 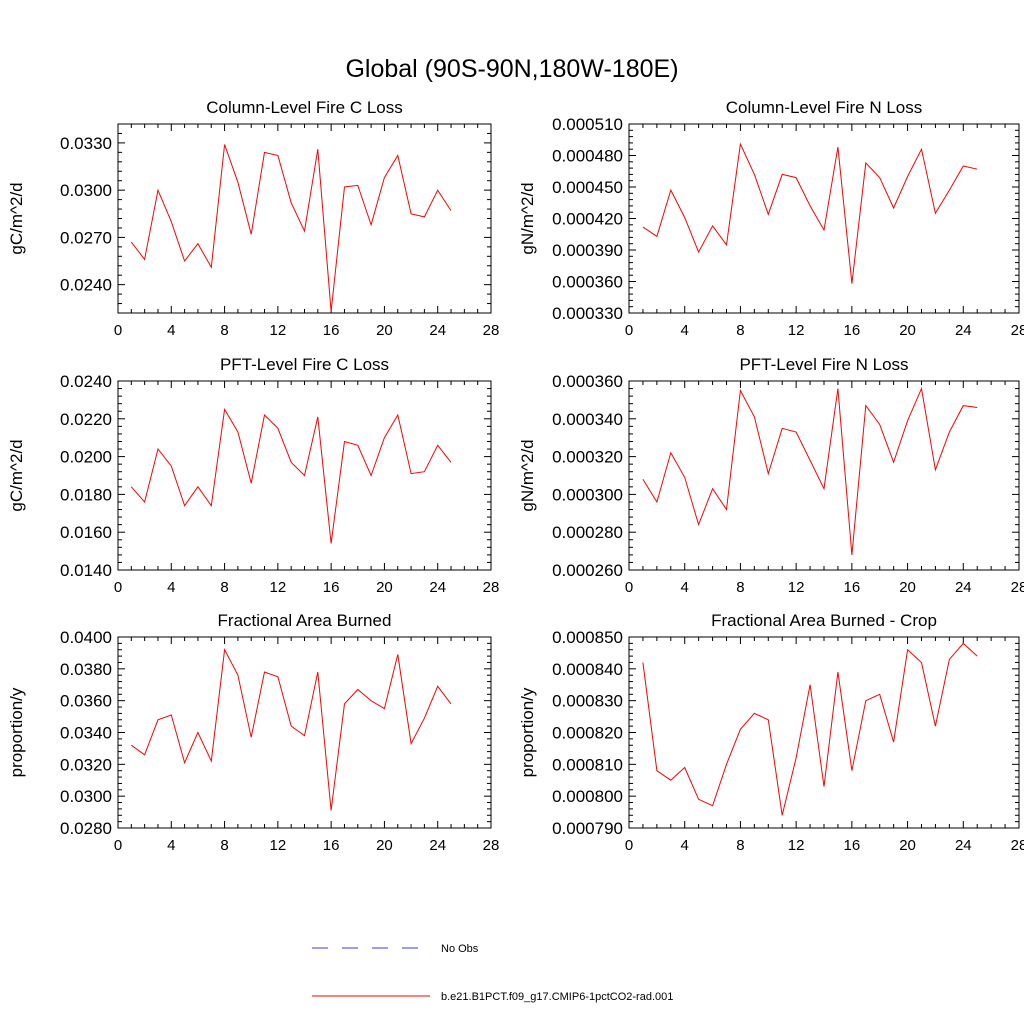 What do you see at coordinates (587, 796) in the screenshot?
I see `y-tick-label: 0.000800` at bounding box center [587, 796].